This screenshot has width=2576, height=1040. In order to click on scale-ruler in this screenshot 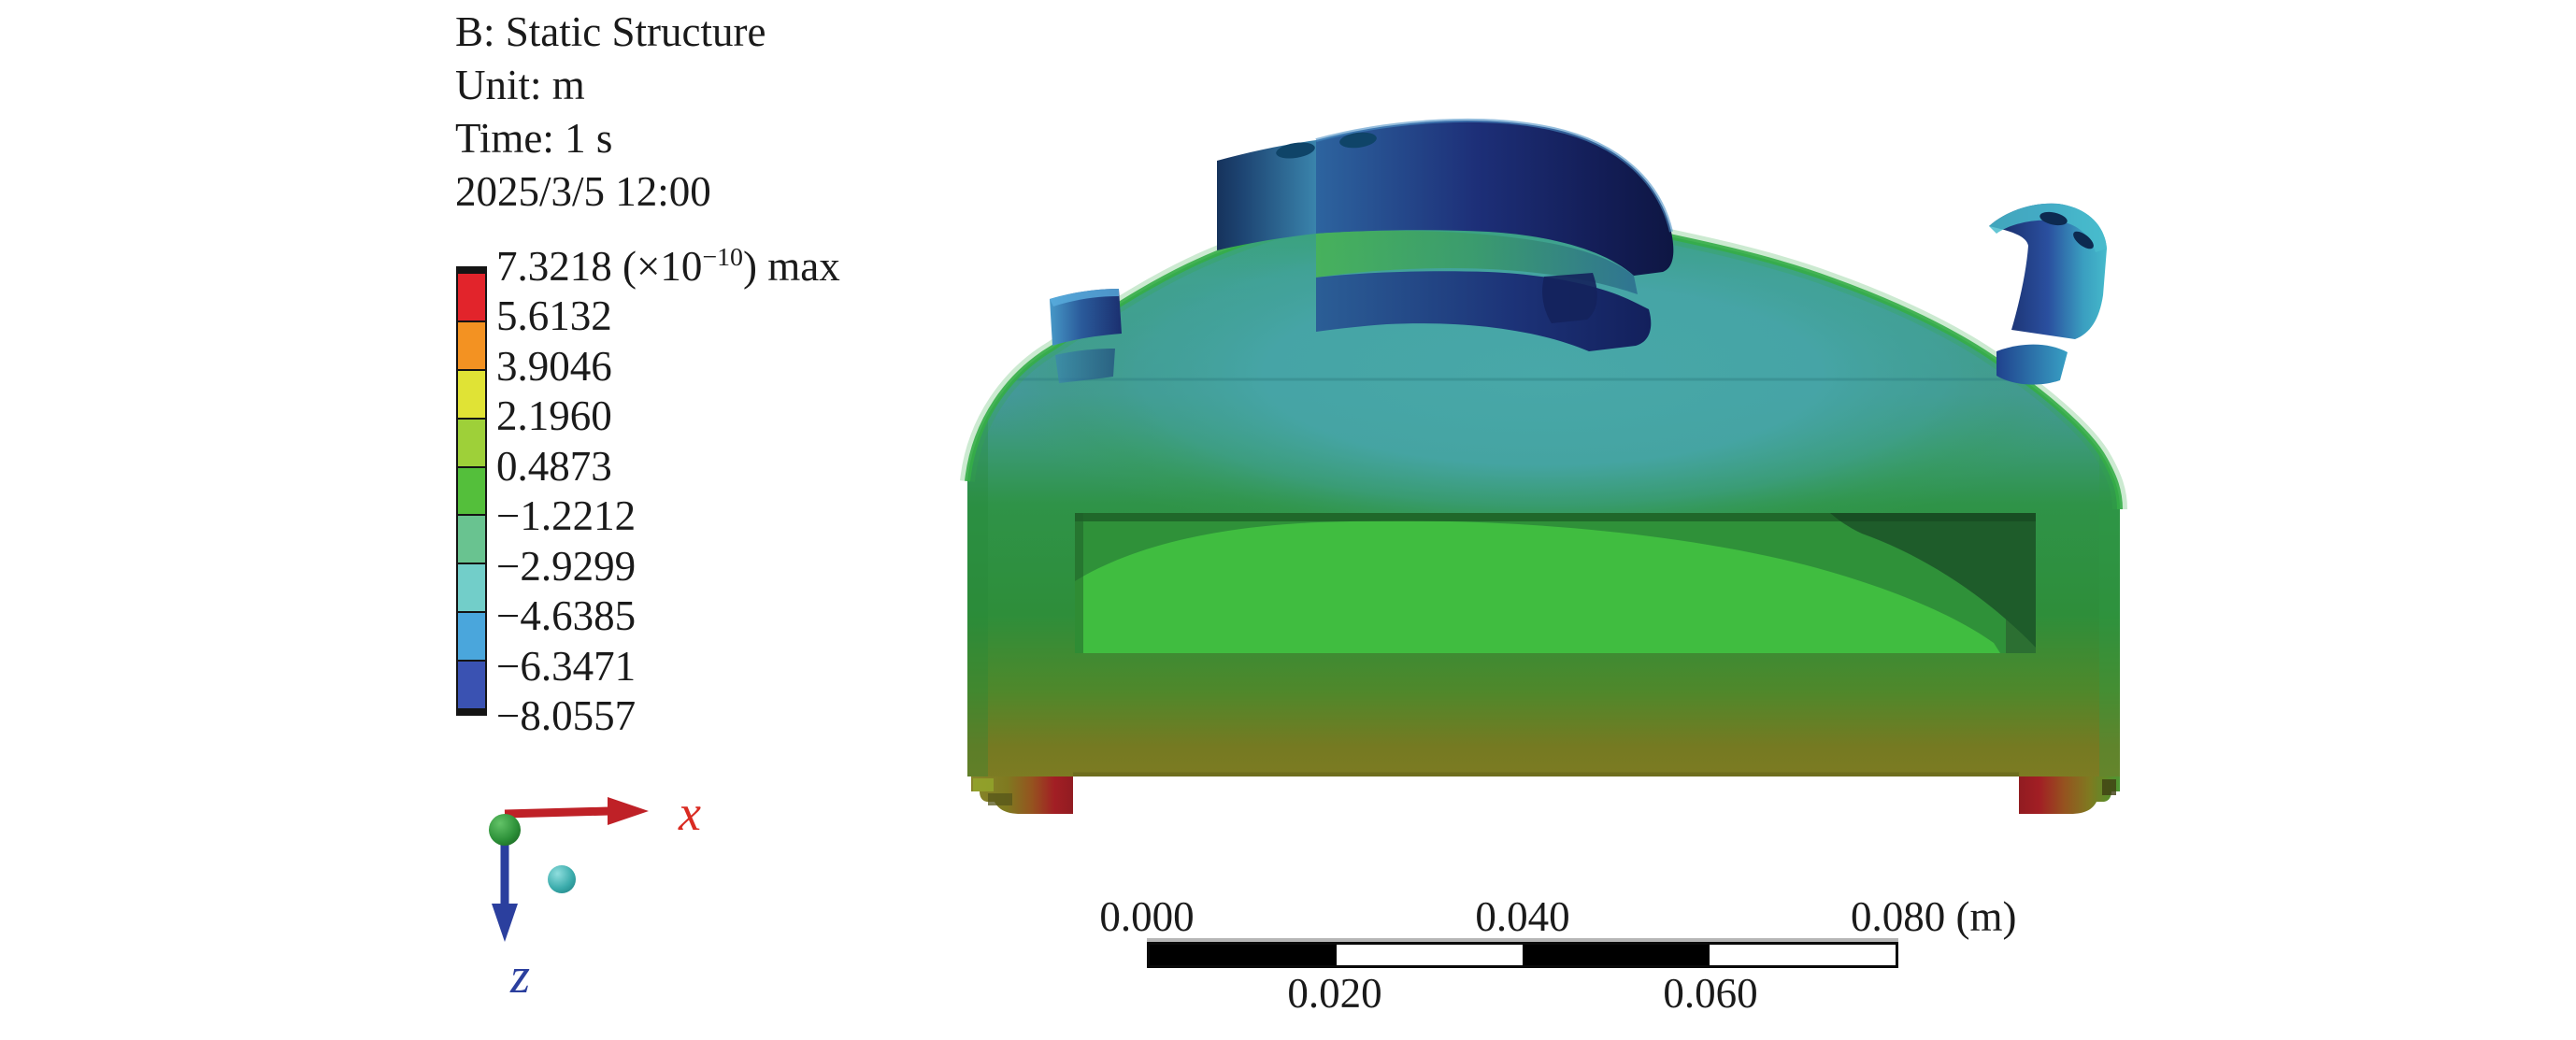, I will do `click(1522, 955)`.